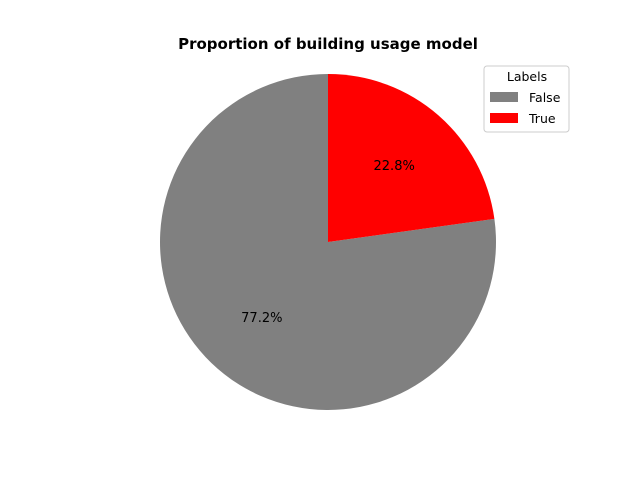 Image resolution: width=640 pixels, height=485 pixels. Describe the element at coordinates (328, 44) in the screenshot. I see `chart-title: Proportion of building usage model` at that location.